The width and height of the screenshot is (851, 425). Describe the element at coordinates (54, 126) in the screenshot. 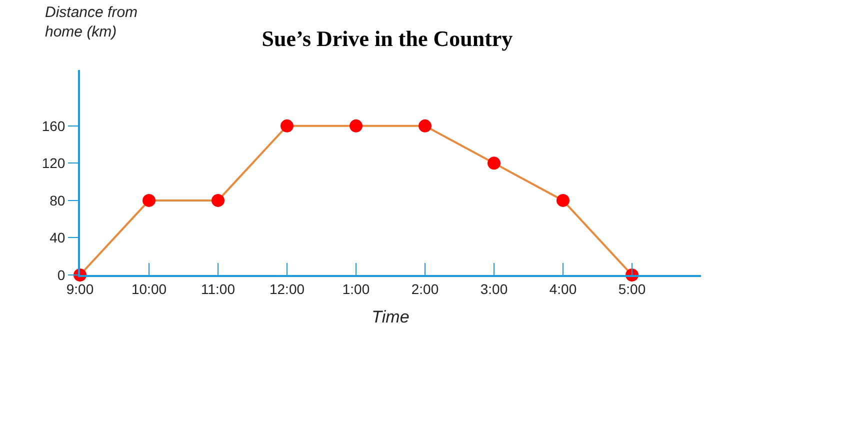

I see `y-tick-label: 160` at that location.